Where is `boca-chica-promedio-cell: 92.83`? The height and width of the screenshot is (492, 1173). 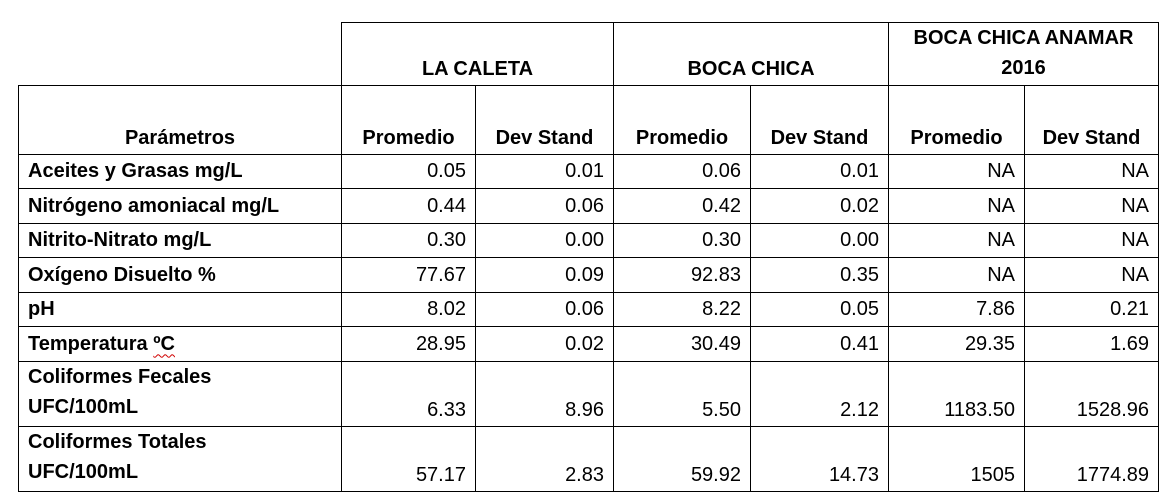
boca-chica-promedio-cell: 92.83 is located at coordinates (682, 275).